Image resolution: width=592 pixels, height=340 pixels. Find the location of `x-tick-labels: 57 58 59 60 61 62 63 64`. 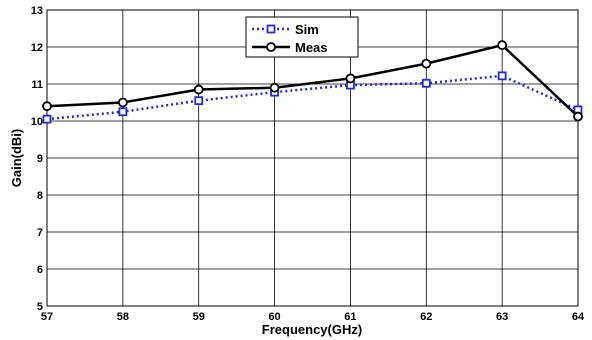

x-tick-labels: 57 58 59 60 61 62 63 64 is located at coordinates (313, 317).